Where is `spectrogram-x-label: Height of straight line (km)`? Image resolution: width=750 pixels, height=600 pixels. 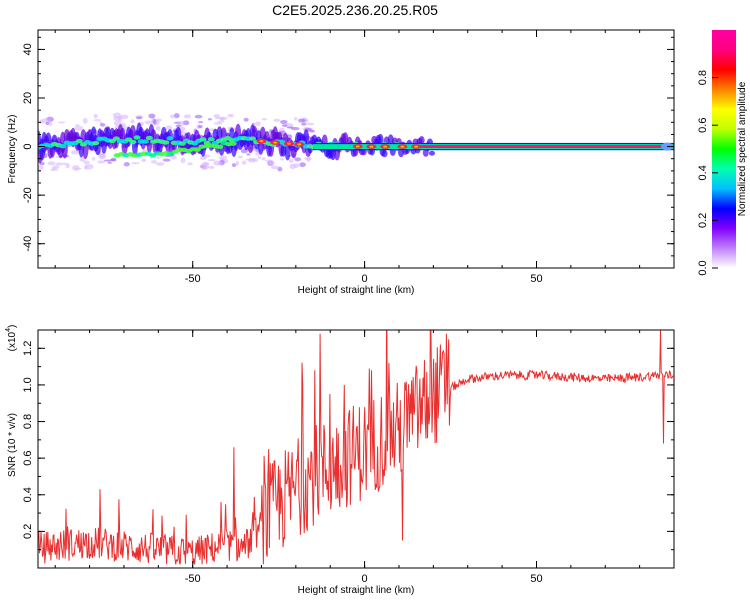 spectrogram-x-label: Height of straight line (km) is located at coordinates (356, 290).